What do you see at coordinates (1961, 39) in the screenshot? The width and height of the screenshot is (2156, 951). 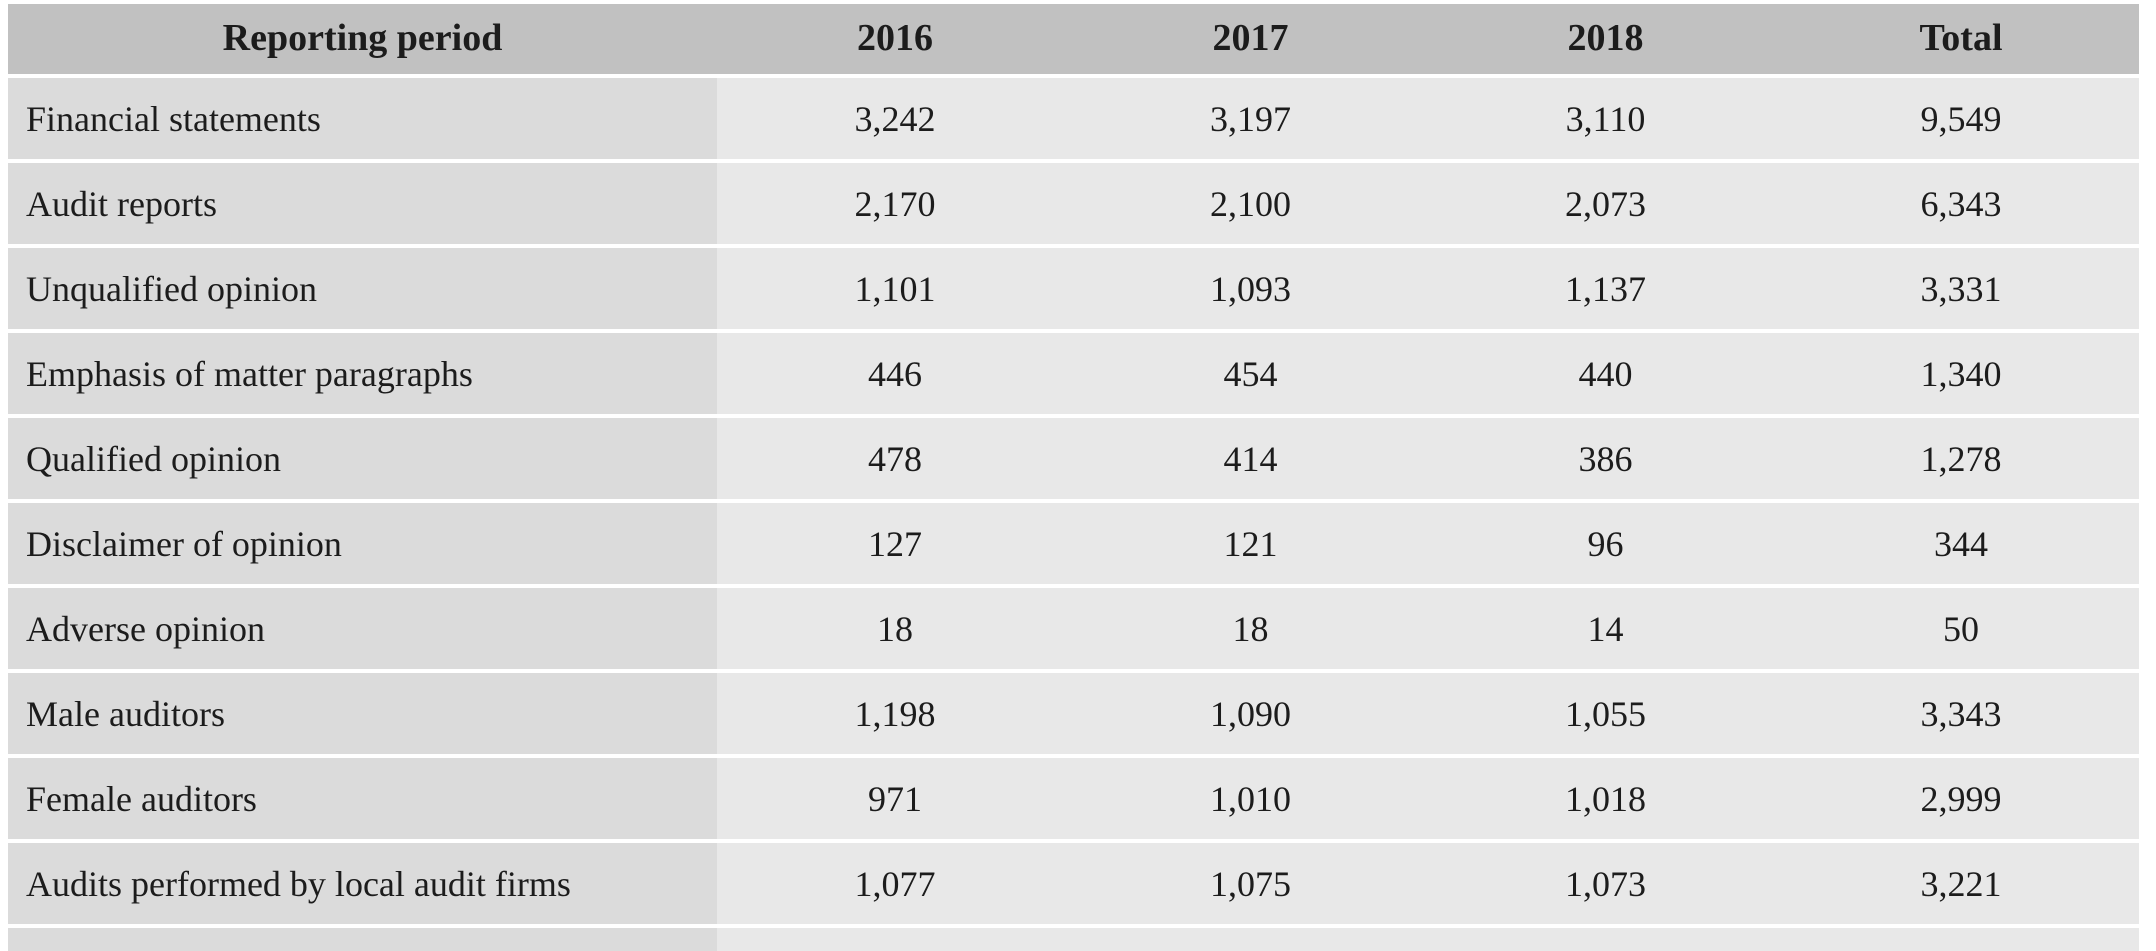 I see `header-cell-total: Total` at bounding box center [1961, 39].